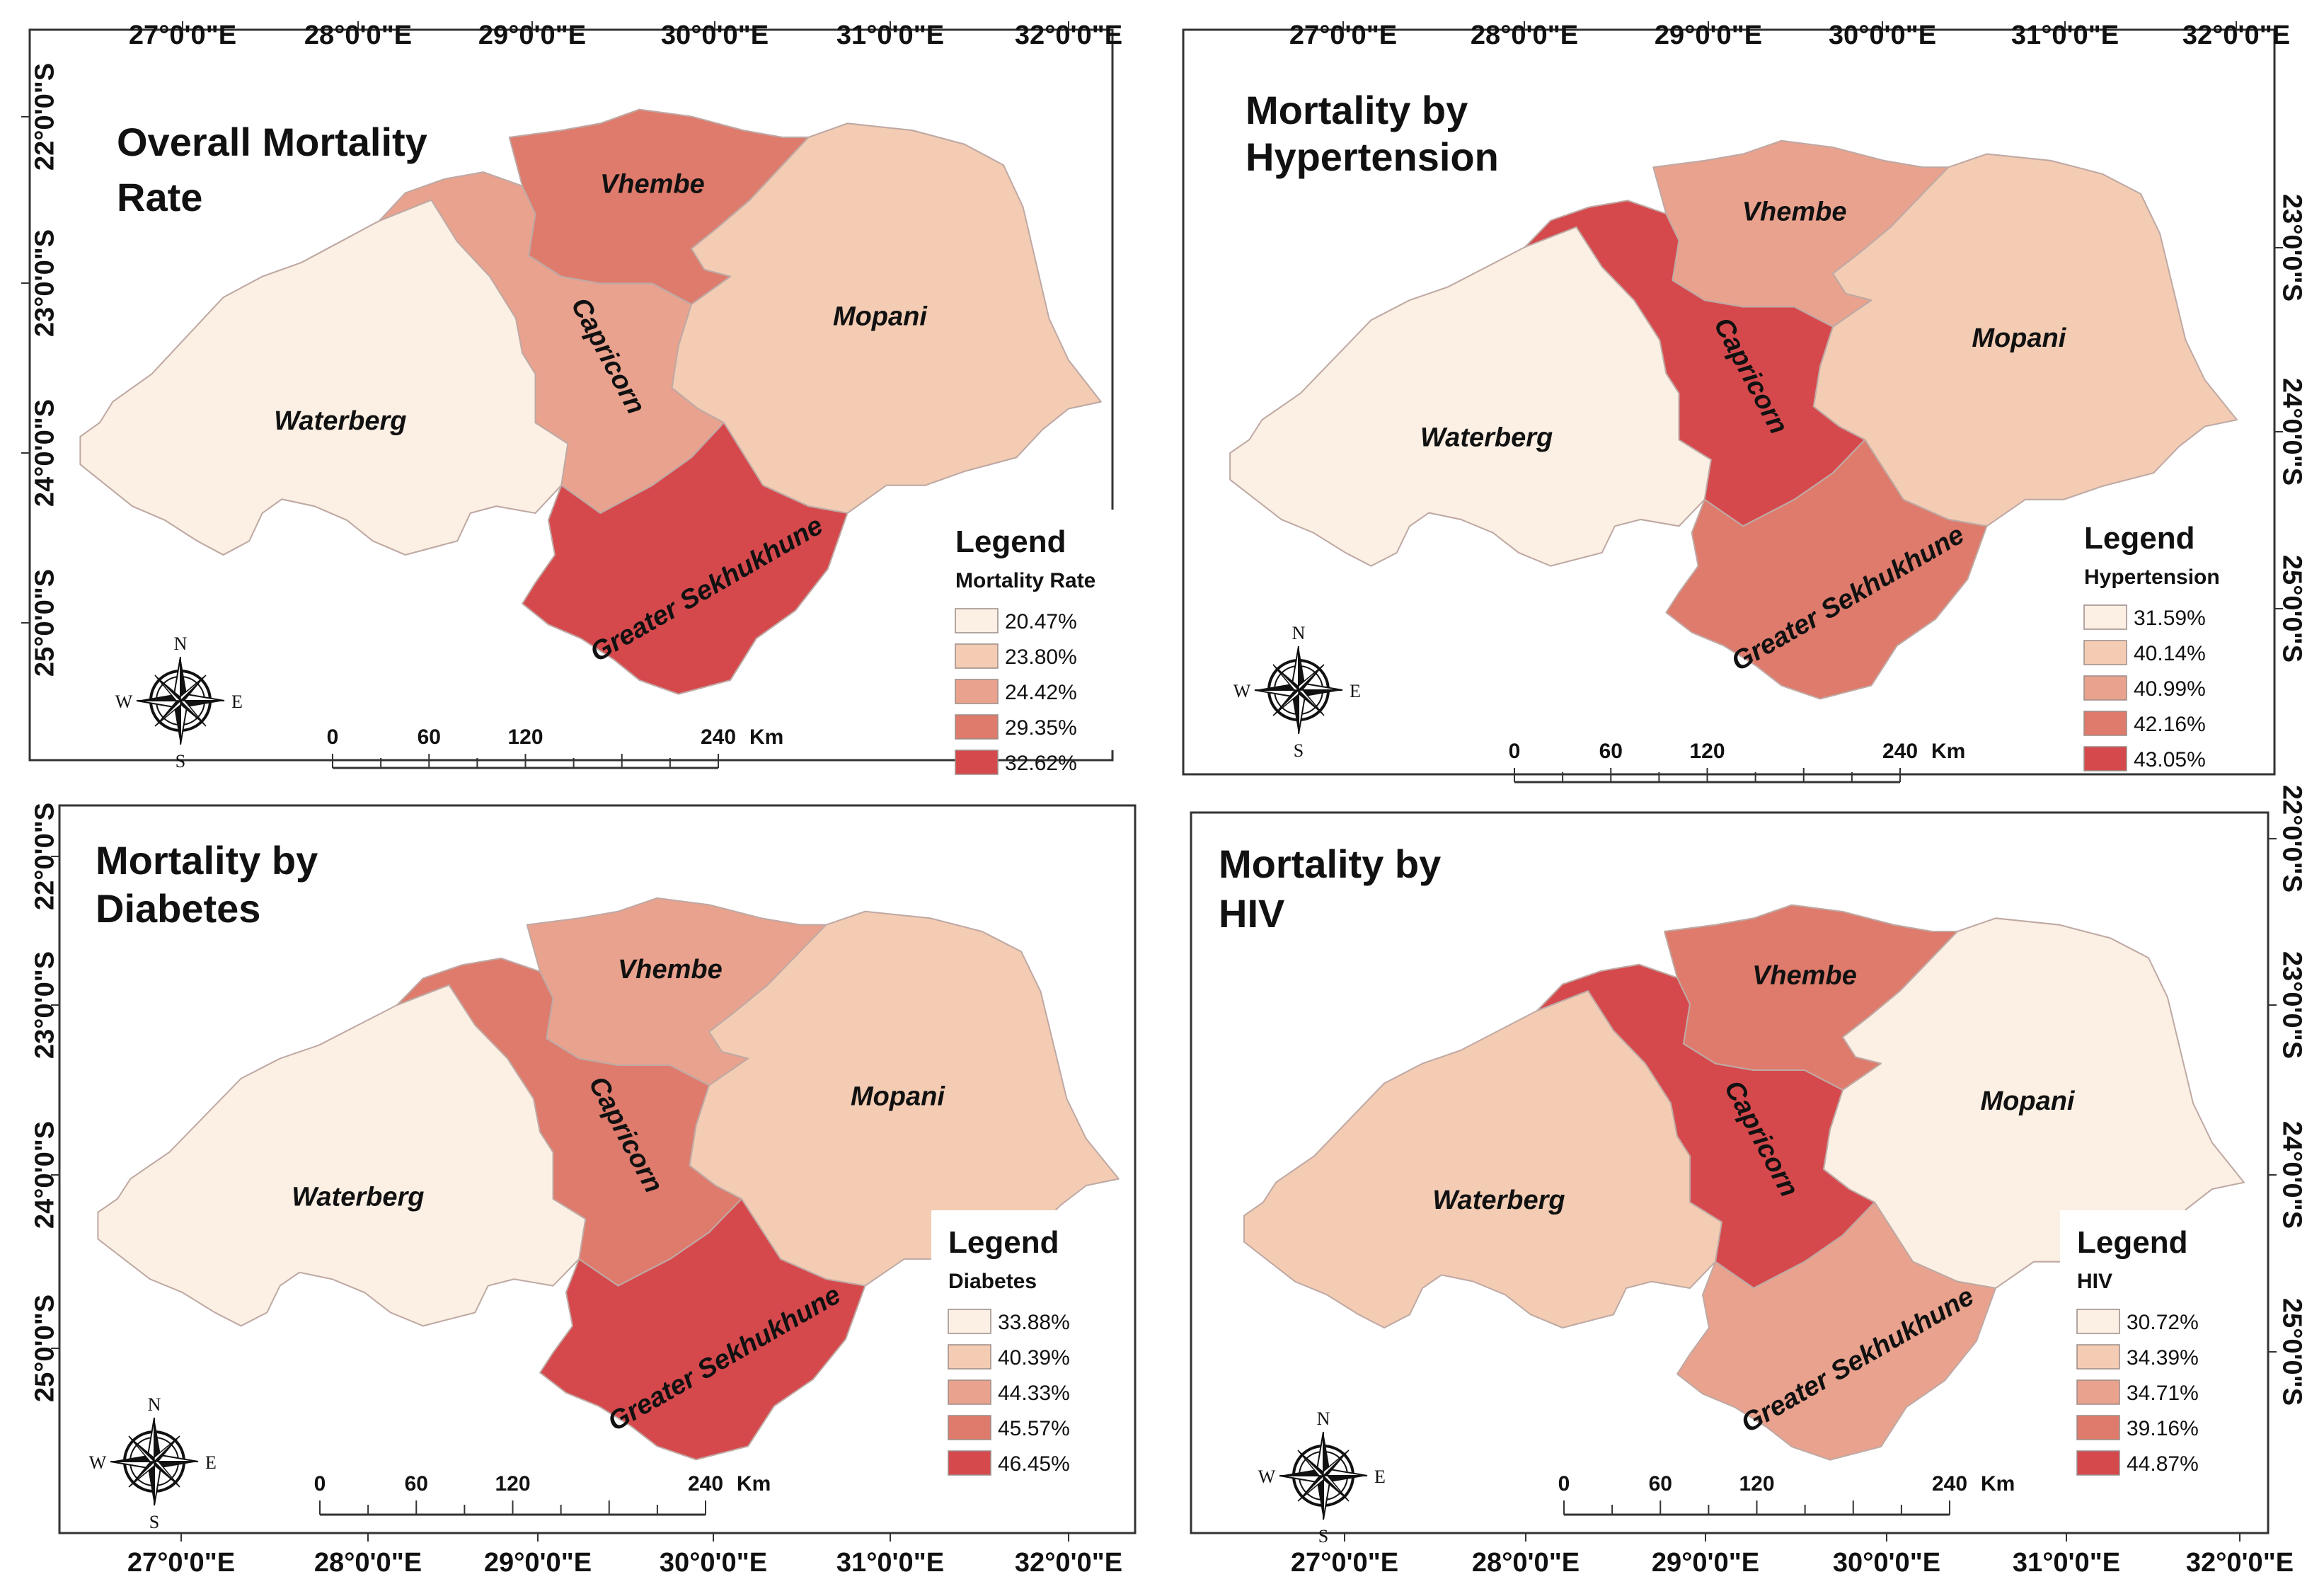 This screenshot has height=1584, width=2324. I want to click on legend-value: 39.16%, so click(2163, 1428).